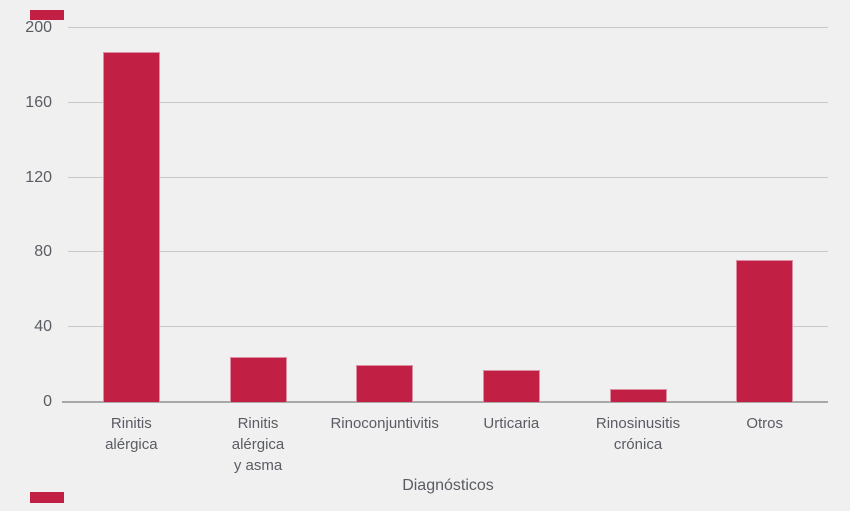 The height and width of the screenshot is (511, 850). What do you see at coordinates (258, 444) in the screenshot?
I see `category-label-1: Rinitis alérgica y asma` at bounding box center [258, 444].